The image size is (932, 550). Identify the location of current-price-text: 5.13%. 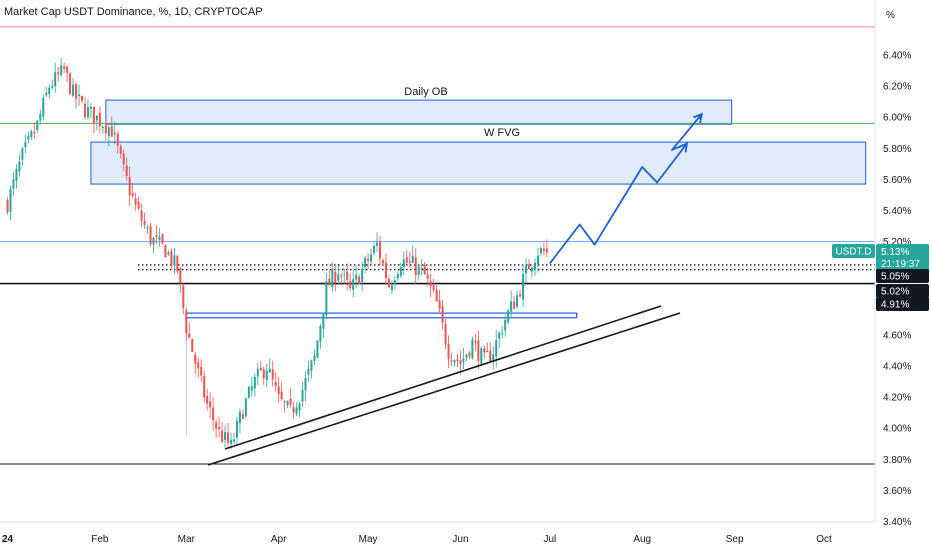
(895, 252).